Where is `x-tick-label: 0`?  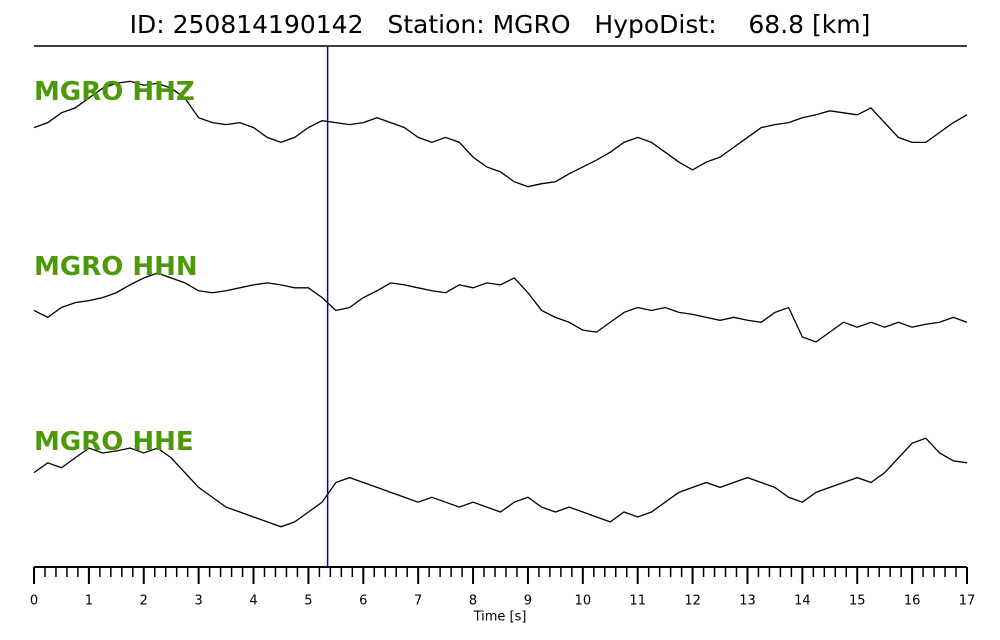 x-tick-label: 0 is located at coordinates (34, 601).